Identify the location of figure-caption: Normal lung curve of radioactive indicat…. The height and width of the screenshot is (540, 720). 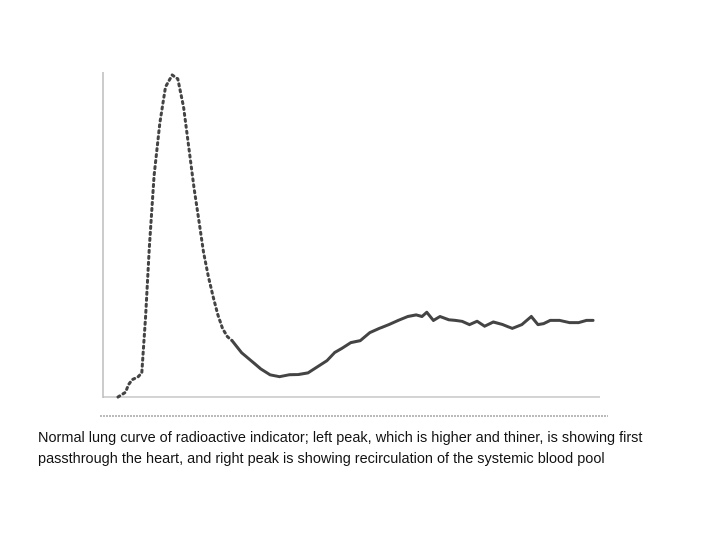
(340, 448).